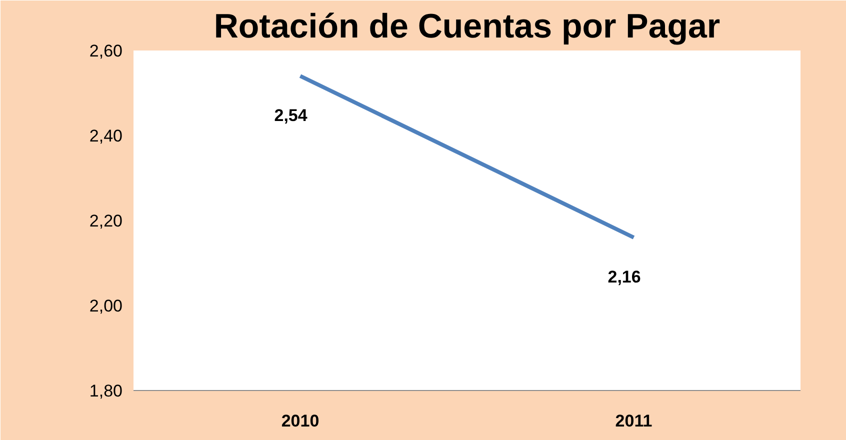  What do you see at coordinates (624, 277) in the screenshot?
I see `data-label: 2,16` at bounding box center [624, 277].